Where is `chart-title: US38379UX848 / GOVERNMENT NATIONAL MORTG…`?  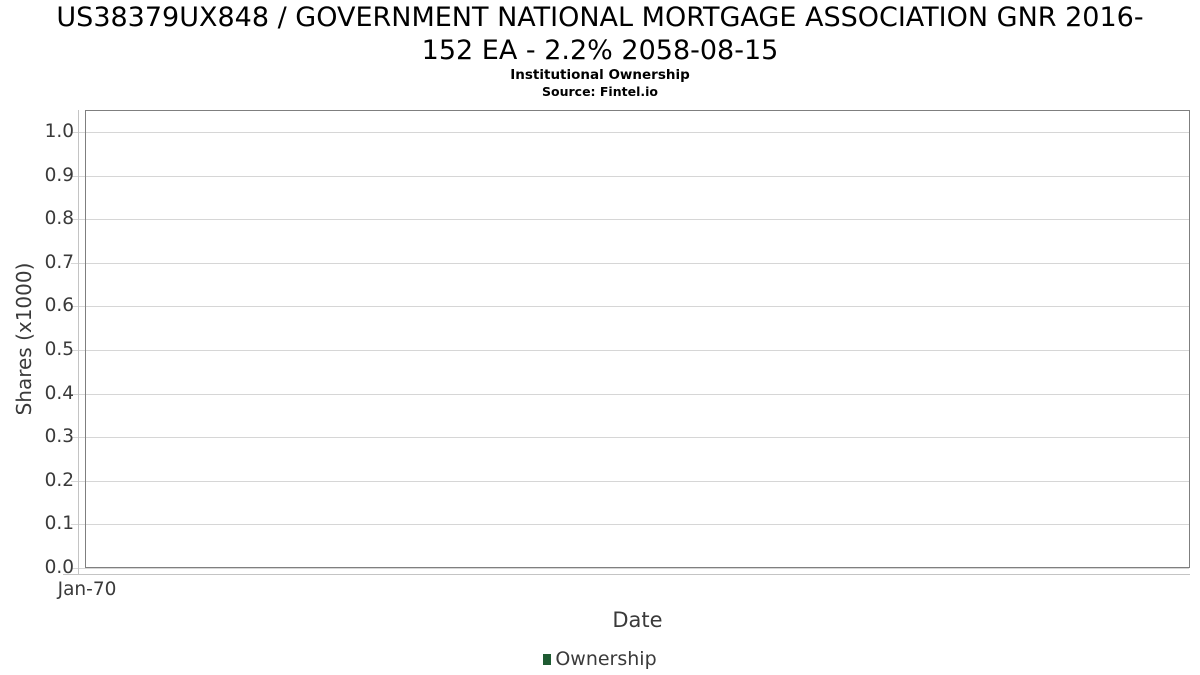
chart-title: US38379UX848 / GOVERNMENT NATIONAL MORTG… is located at coordinates (600, 34).